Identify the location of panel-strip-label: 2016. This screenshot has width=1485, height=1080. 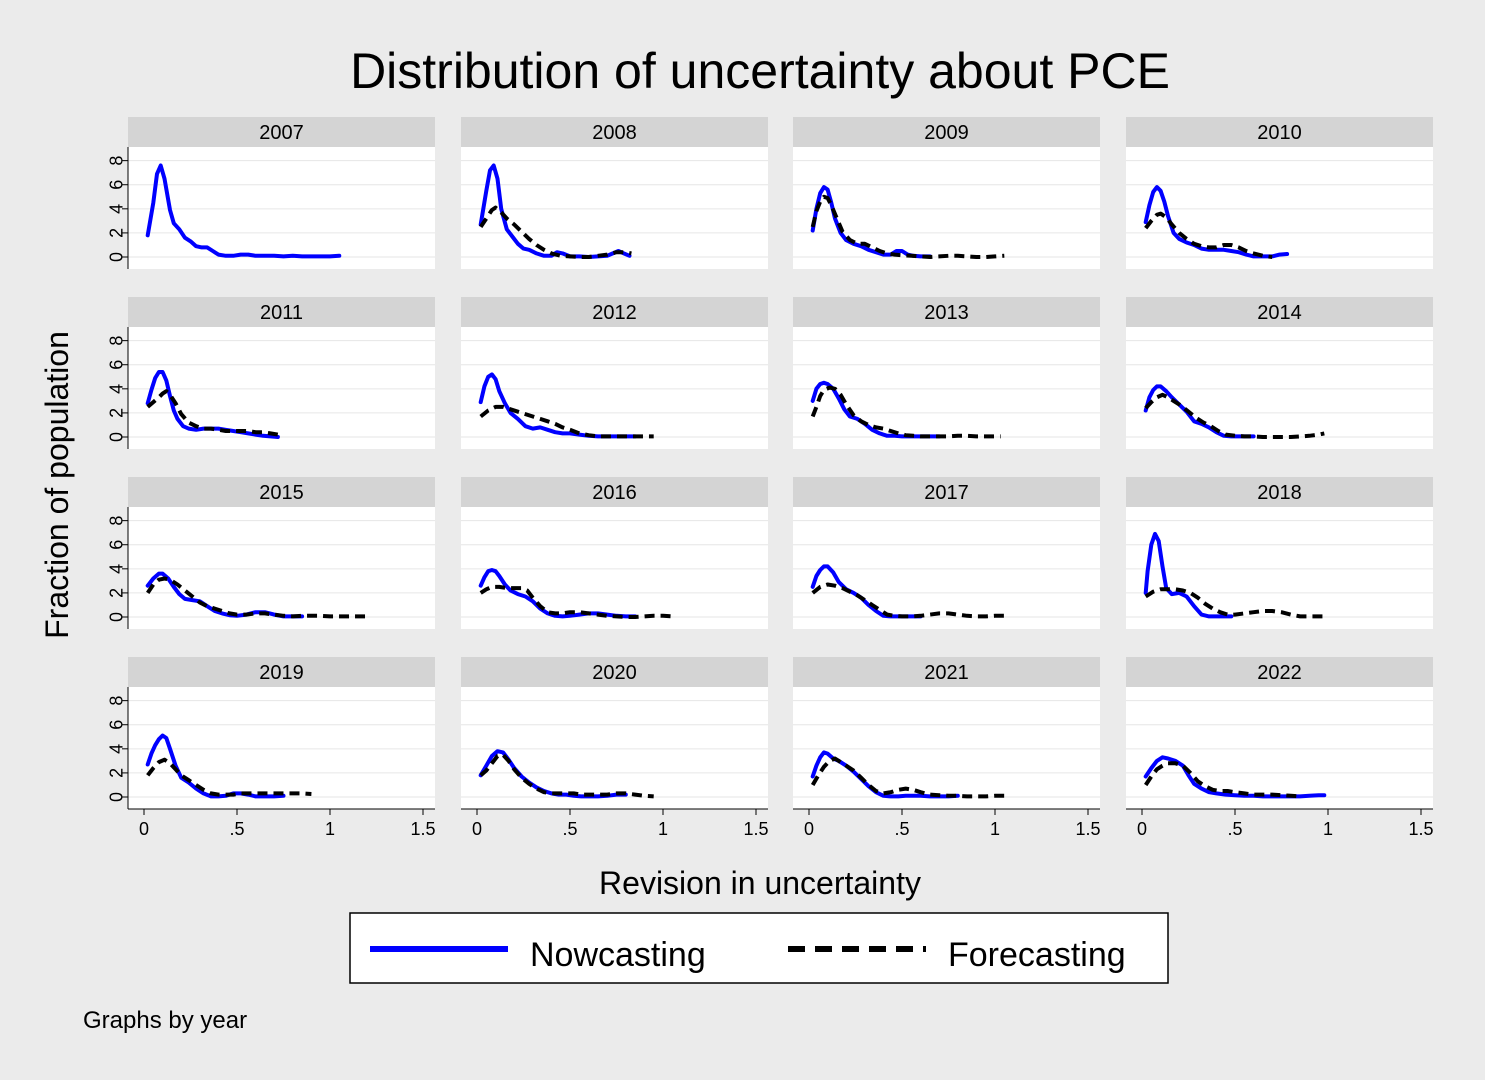
(614, 493).